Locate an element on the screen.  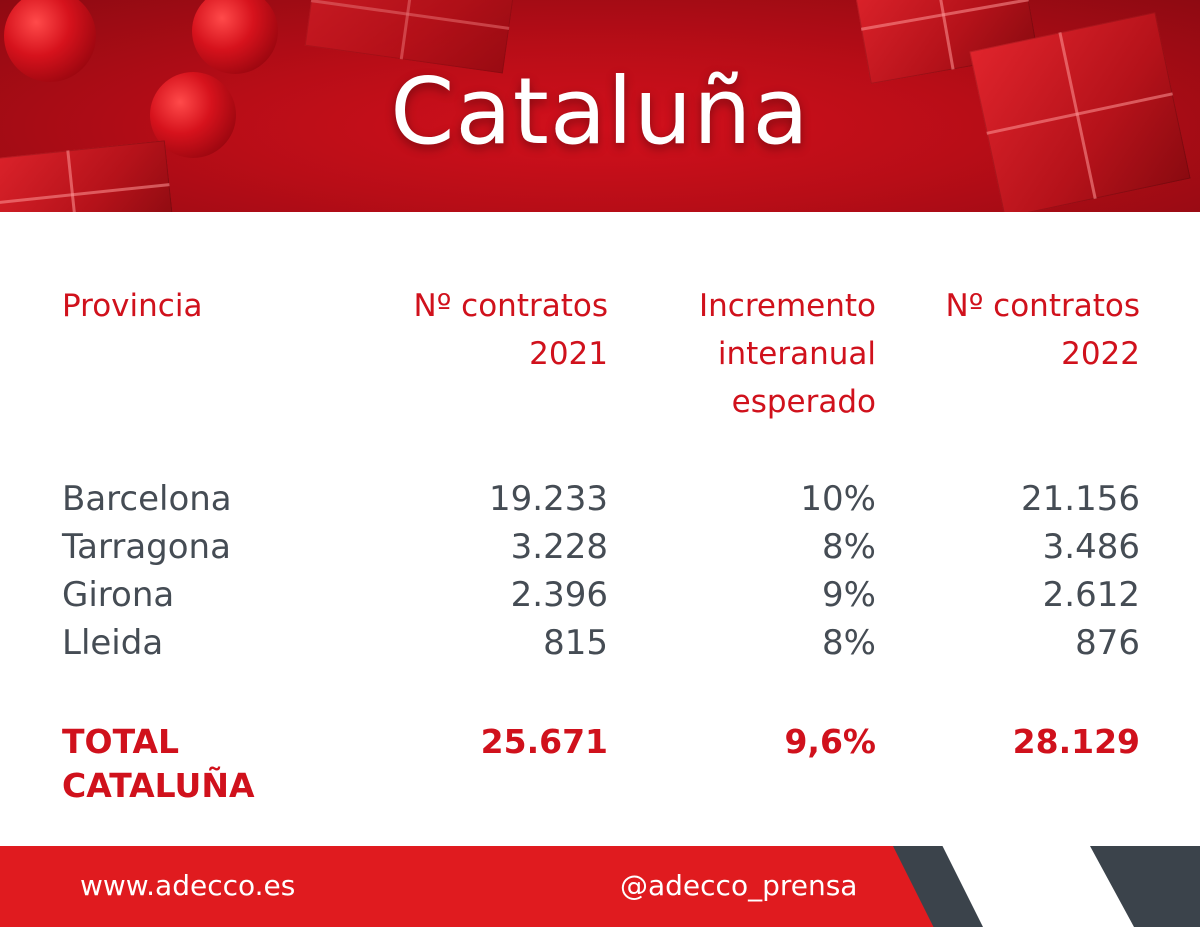
cell-provincia: Barcelona is located at coordinates (147, 499).